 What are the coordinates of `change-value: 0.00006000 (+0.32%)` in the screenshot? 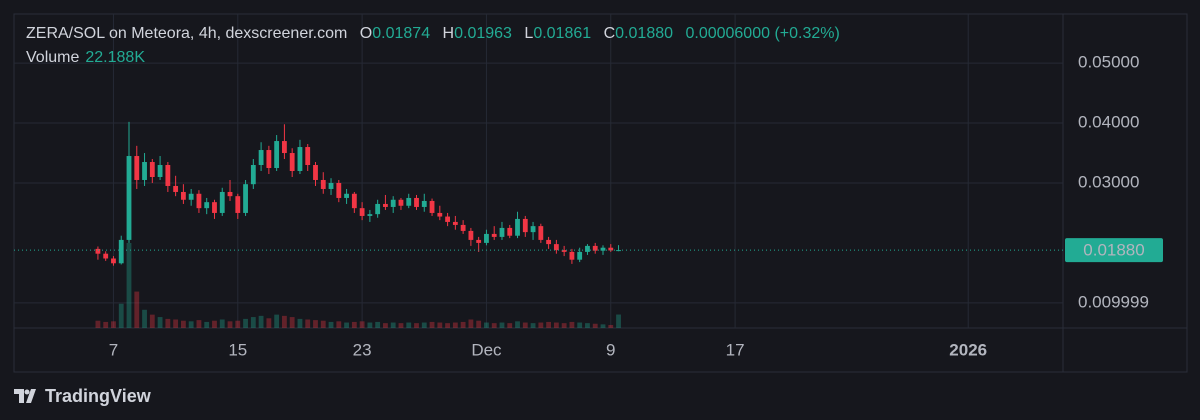 It's located at (762, 33).